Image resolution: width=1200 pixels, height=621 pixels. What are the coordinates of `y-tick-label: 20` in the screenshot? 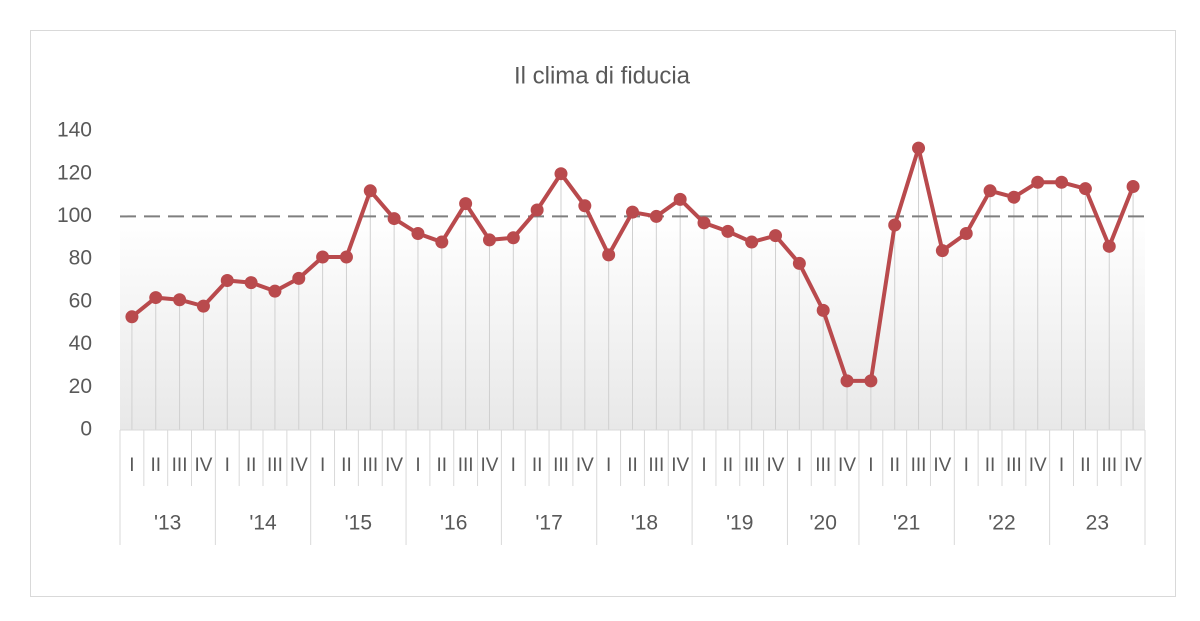 It's located at (80, 386).